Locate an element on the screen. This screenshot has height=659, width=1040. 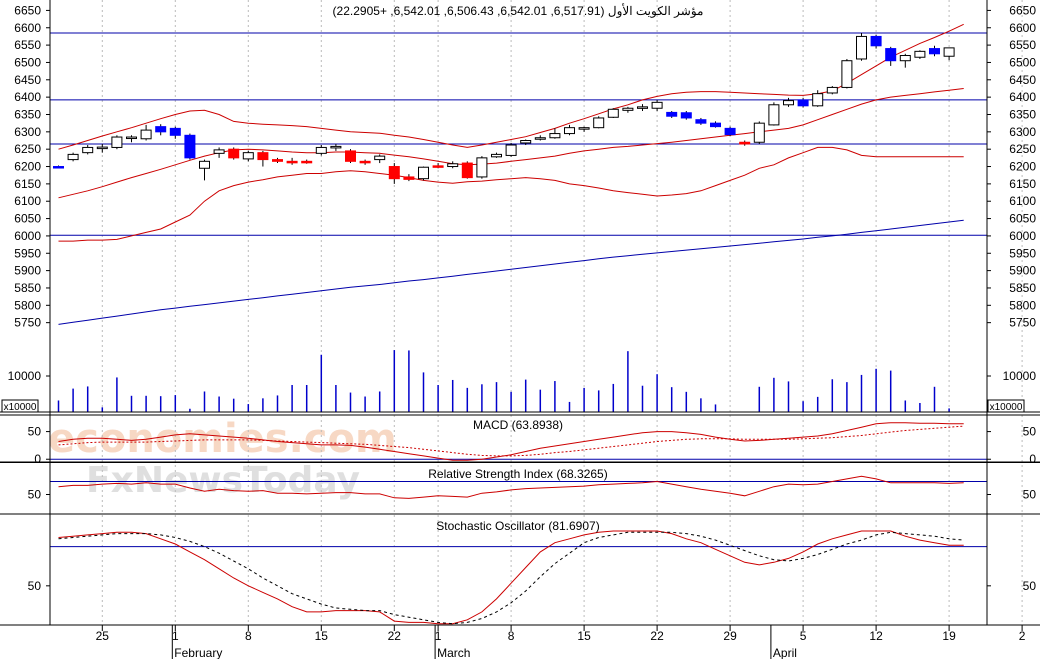
macd-tick-label-left: 0 is located at coordinates (37, 459).